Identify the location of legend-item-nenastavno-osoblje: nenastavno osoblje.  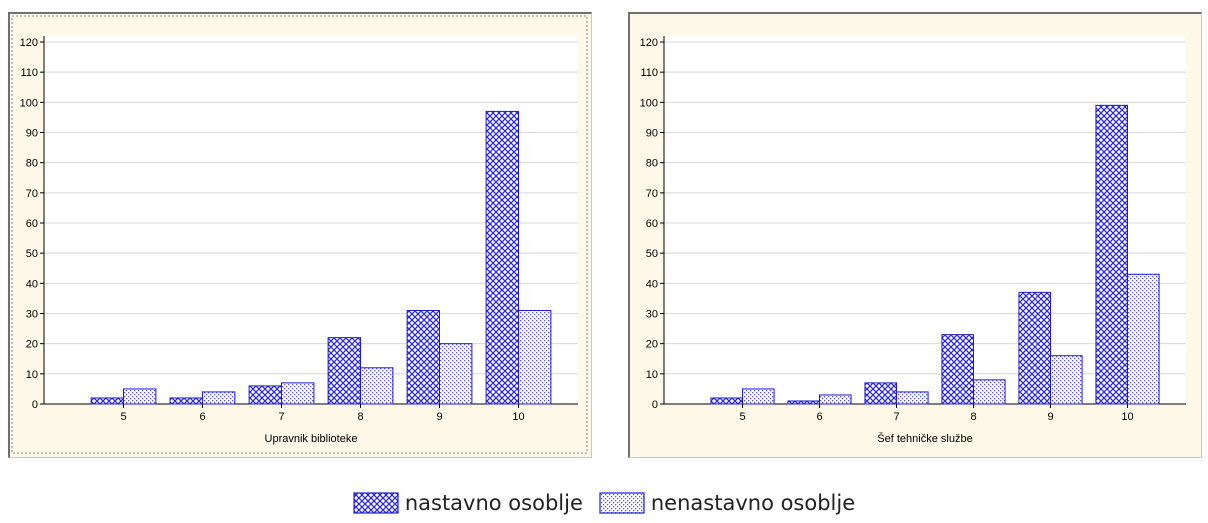
(727, 503).